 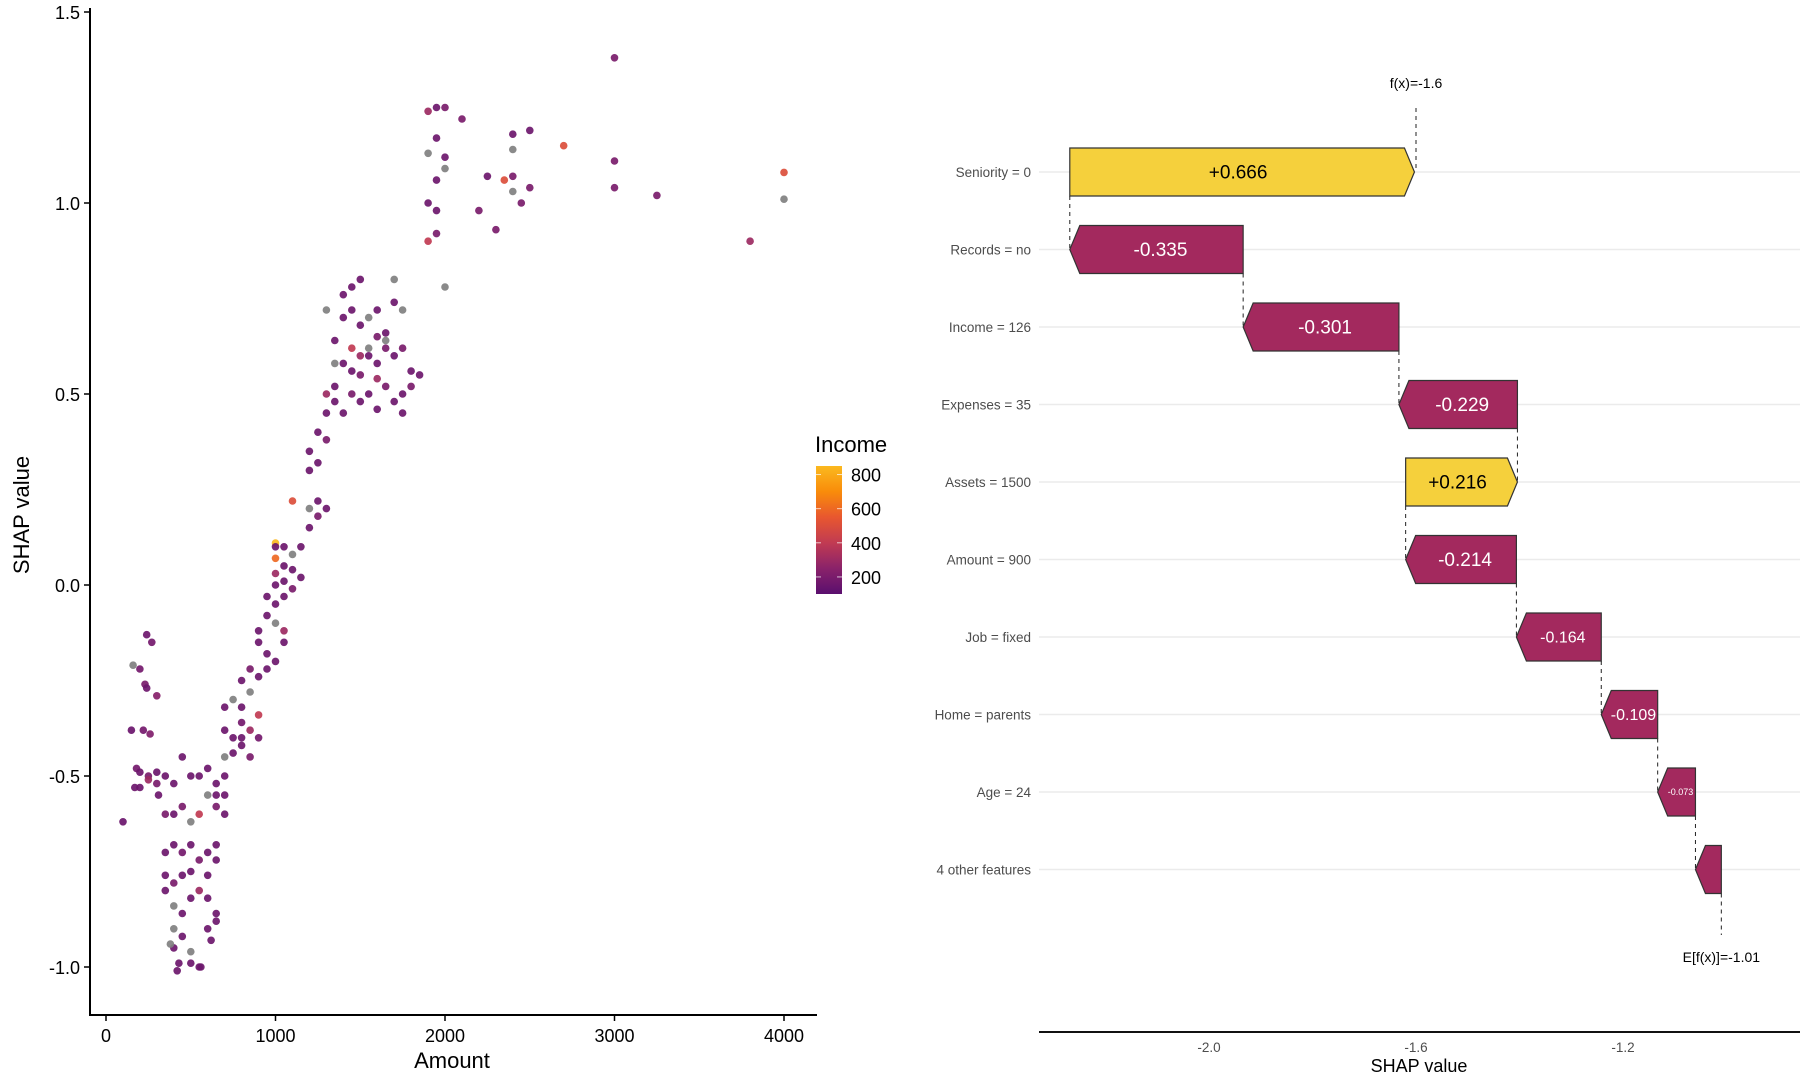 What do you see at coordinates (866, 544) in the screenshot?
I see `colorbar-tick-label: 400` at bounding box center [866, 544].